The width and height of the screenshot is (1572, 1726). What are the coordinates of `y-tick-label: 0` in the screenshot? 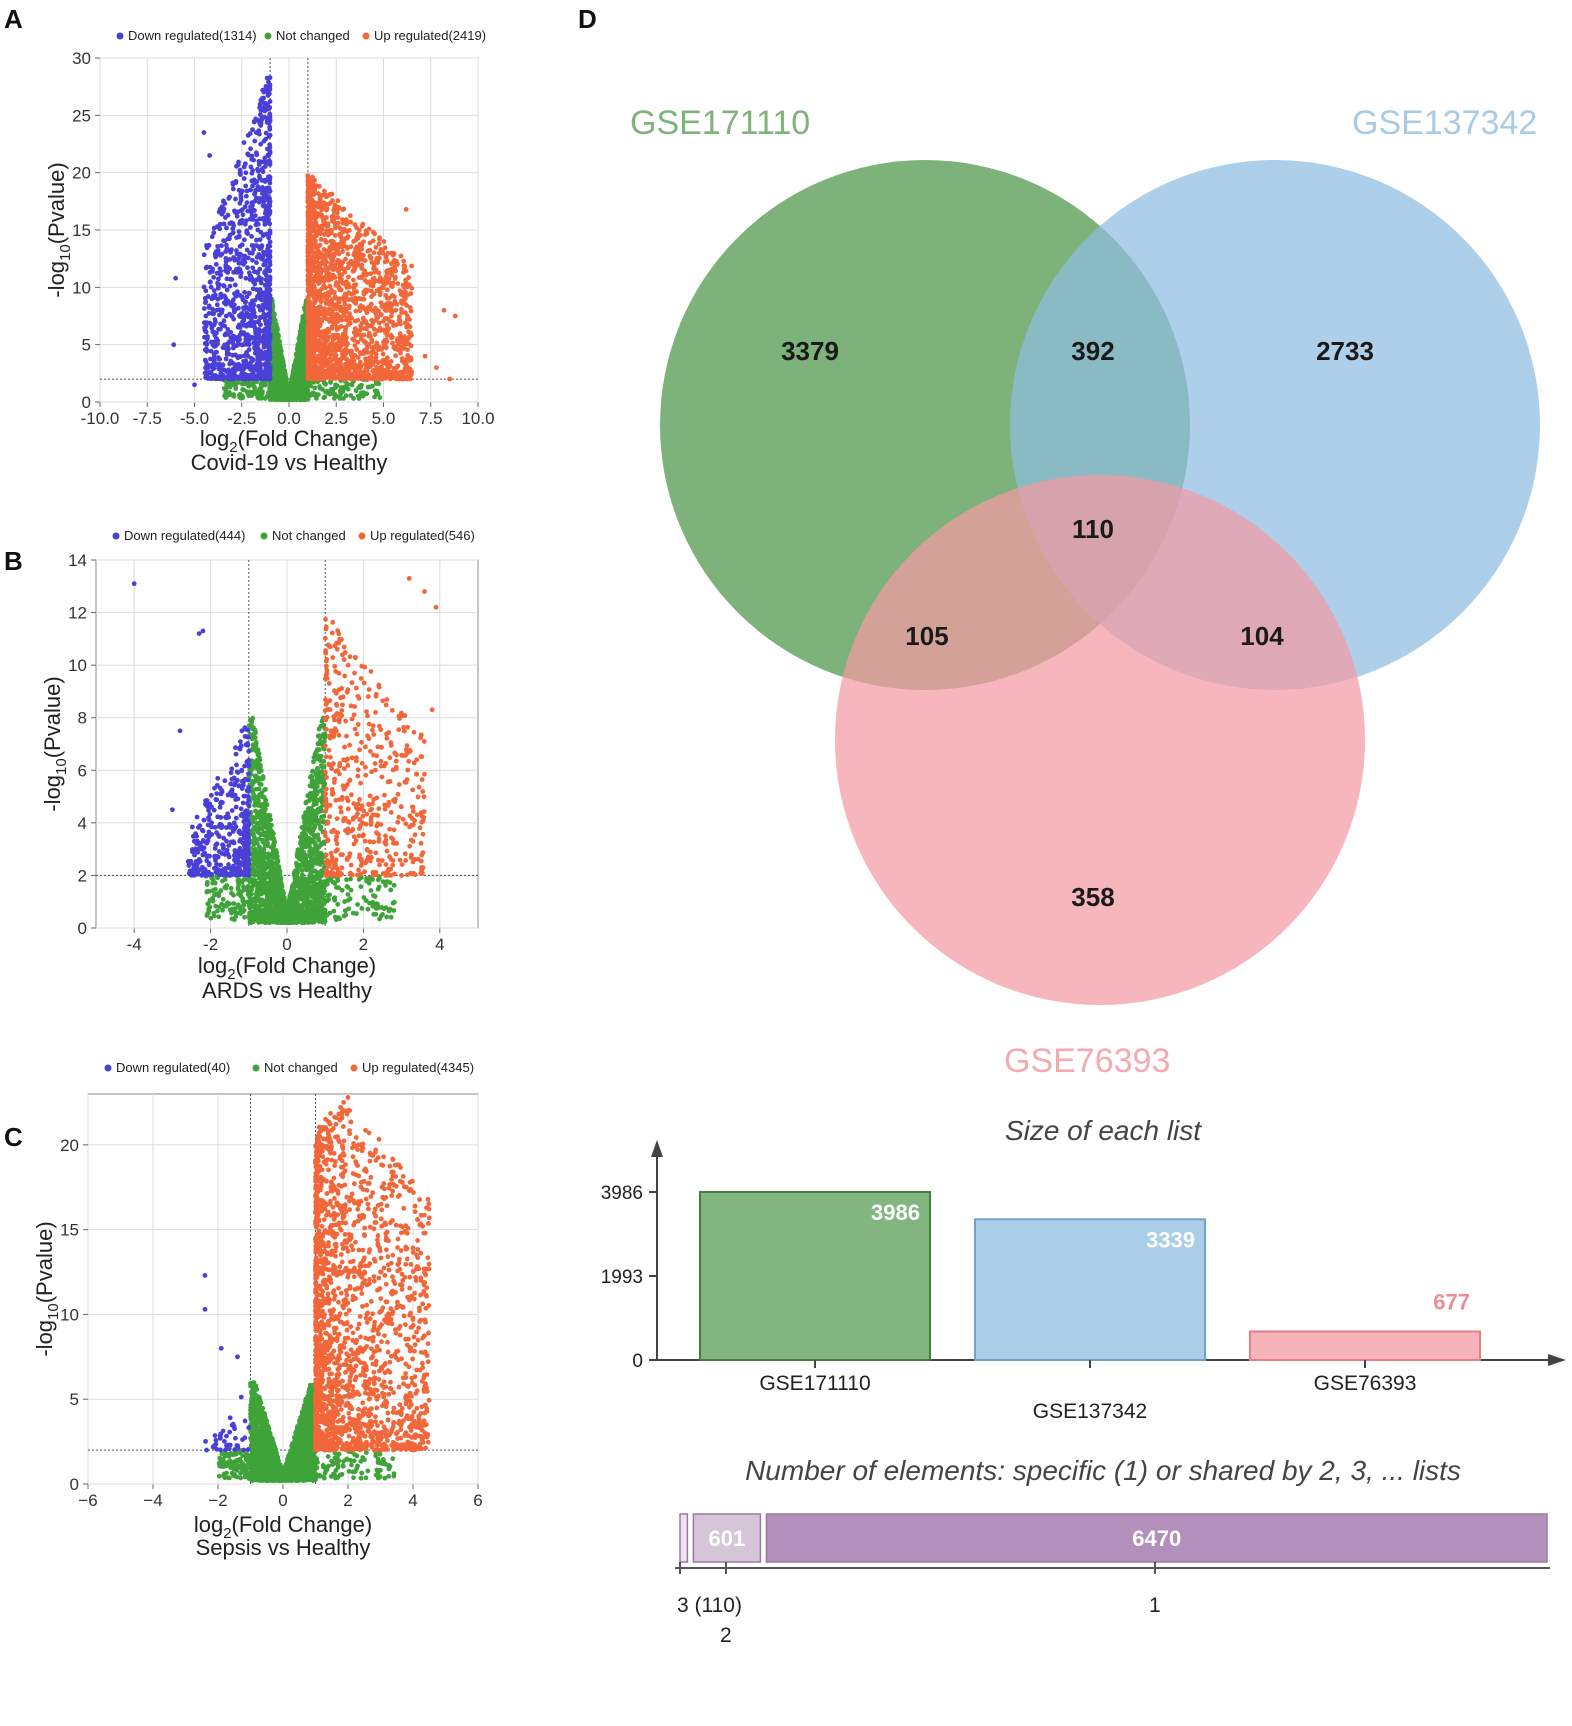 It's located at (86, 402).